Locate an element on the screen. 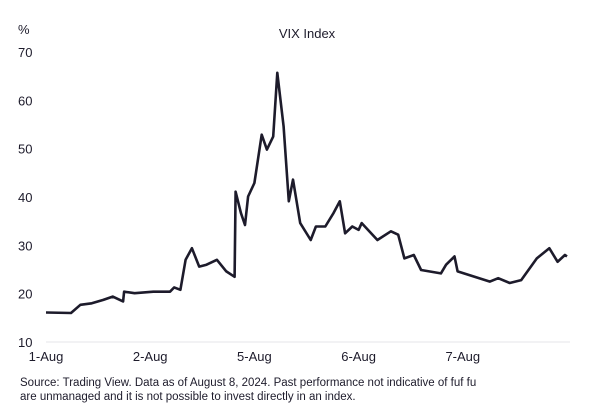 This screenshot has height=412, width=600. y-tick-label: 40 is located at coordinates (25, 197).